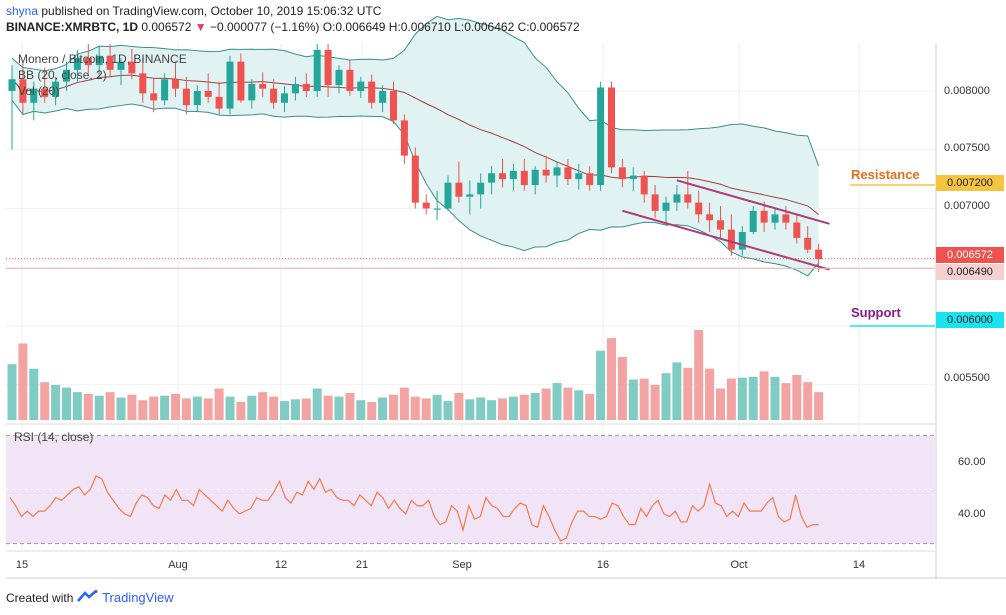  Describe the element at coordinates (967, 91) in the screenshot. I see `price-tick-label: 0.008000` at that location.